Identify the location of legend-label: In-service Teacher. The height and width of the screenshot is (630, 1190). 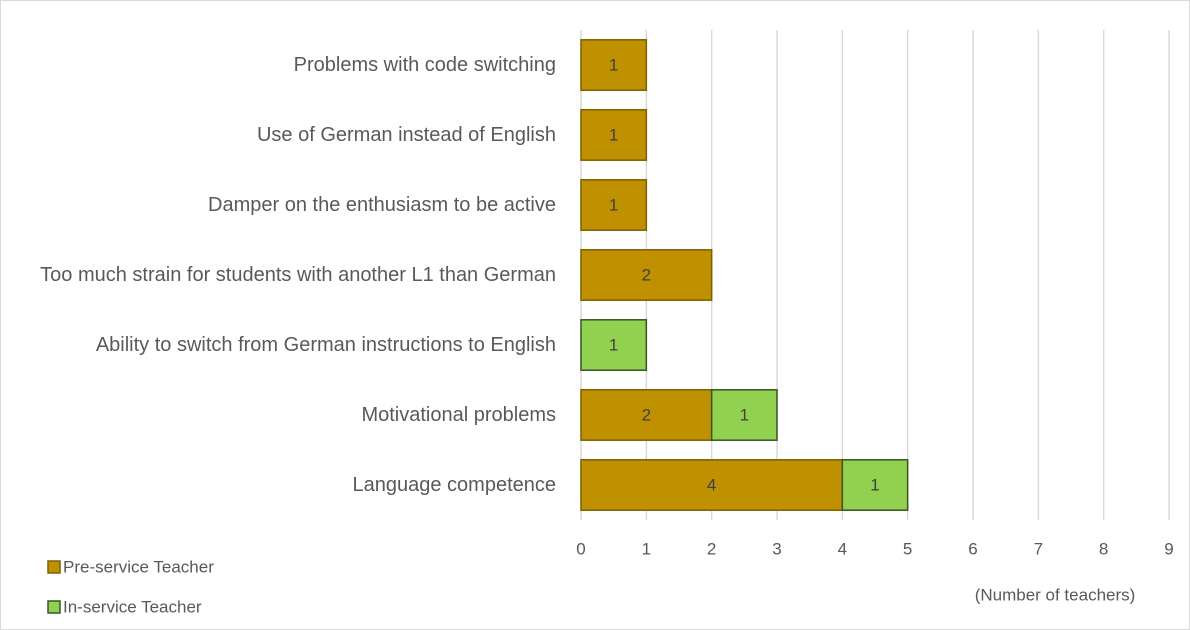
(132, 606).